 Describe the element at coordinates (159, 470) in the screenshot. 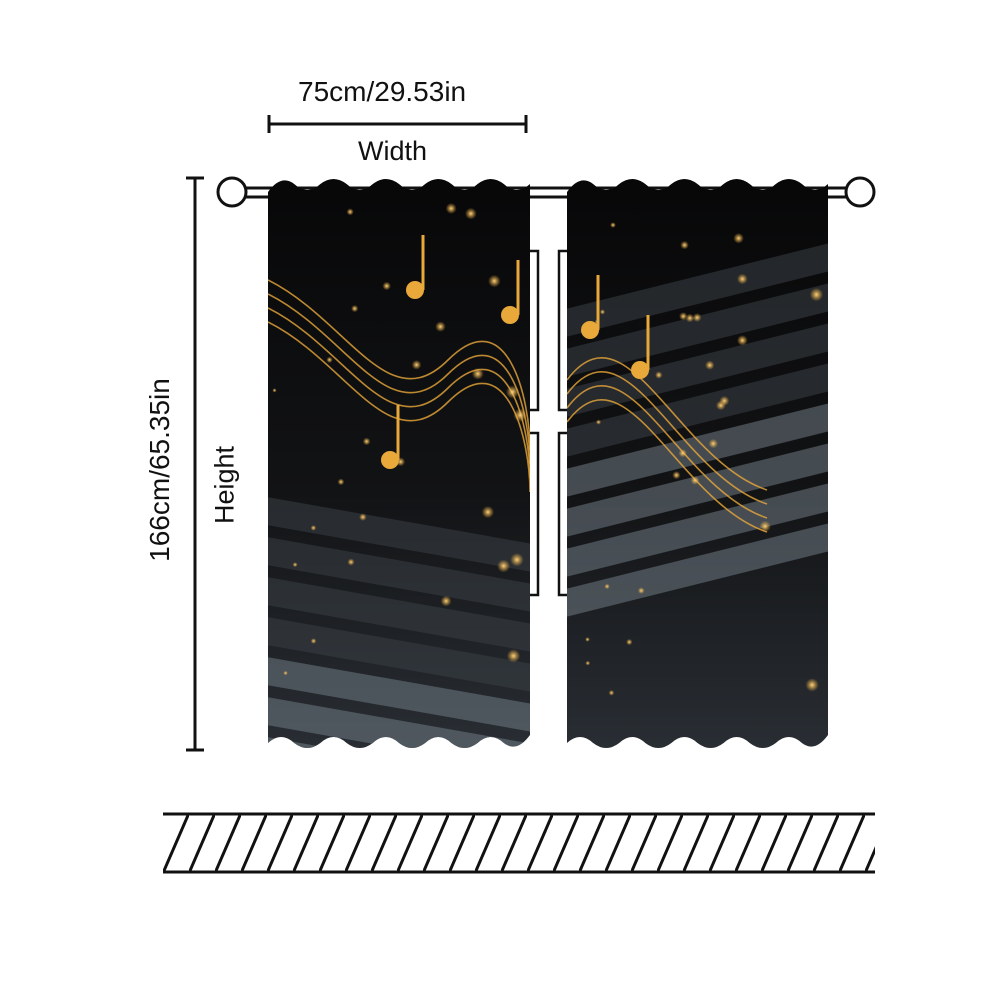

I see `height-value: 166cm/65.35in` at that location.